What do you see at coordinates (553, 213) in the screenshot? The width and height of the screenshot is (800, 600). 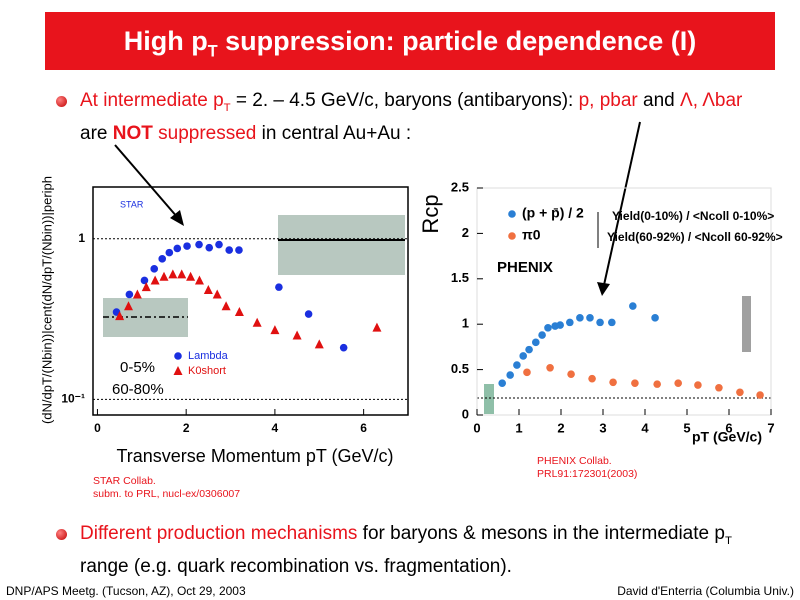 I see `legend-label: (p + p̄) / 2` at bounding box center [553, 213].